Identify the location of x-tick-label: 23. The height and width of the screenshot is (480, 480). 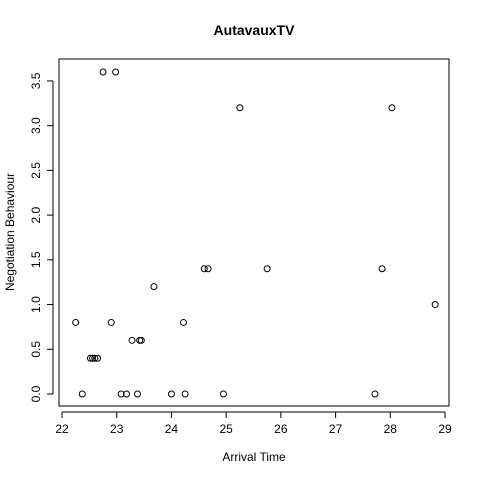
(117, 429).